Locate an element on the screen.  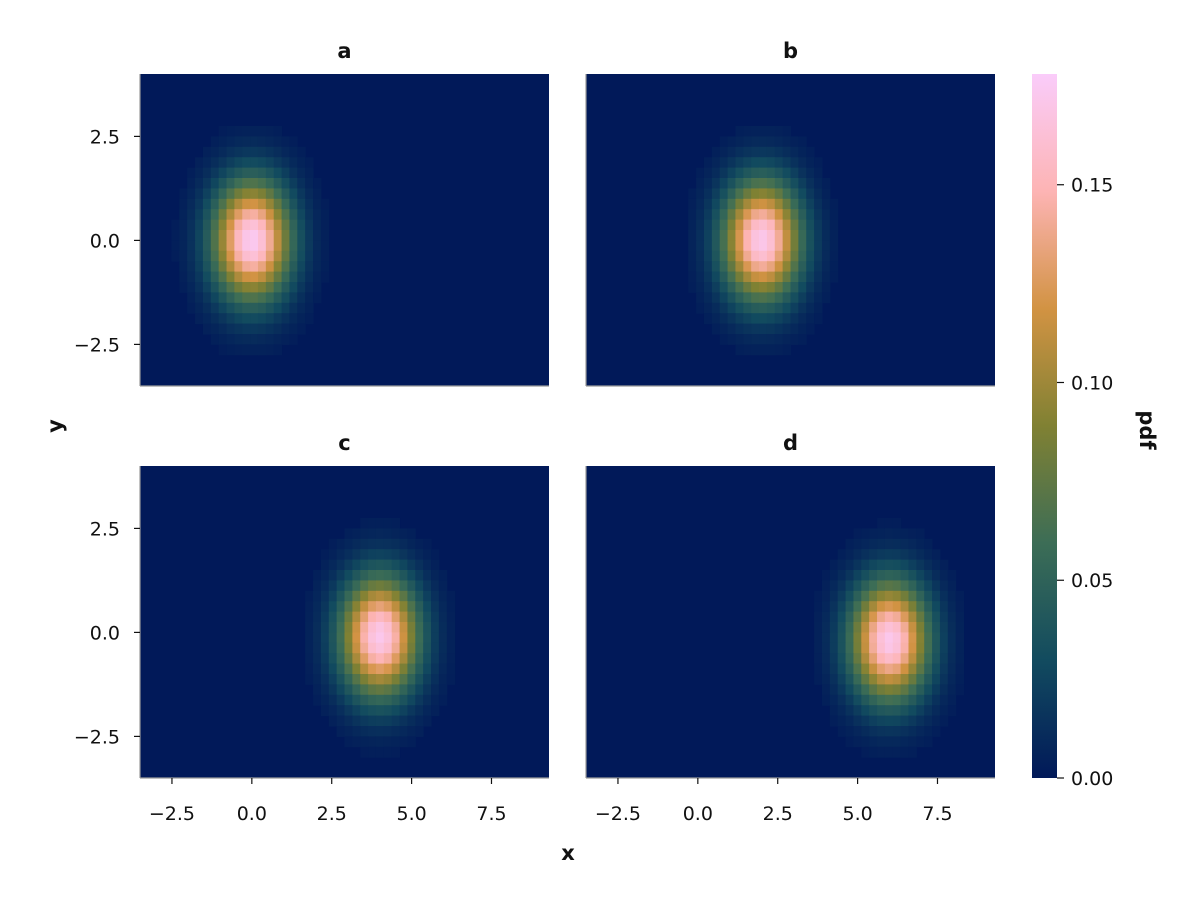
x-tick-label: 5.0 is located at coordinates (411, 814).